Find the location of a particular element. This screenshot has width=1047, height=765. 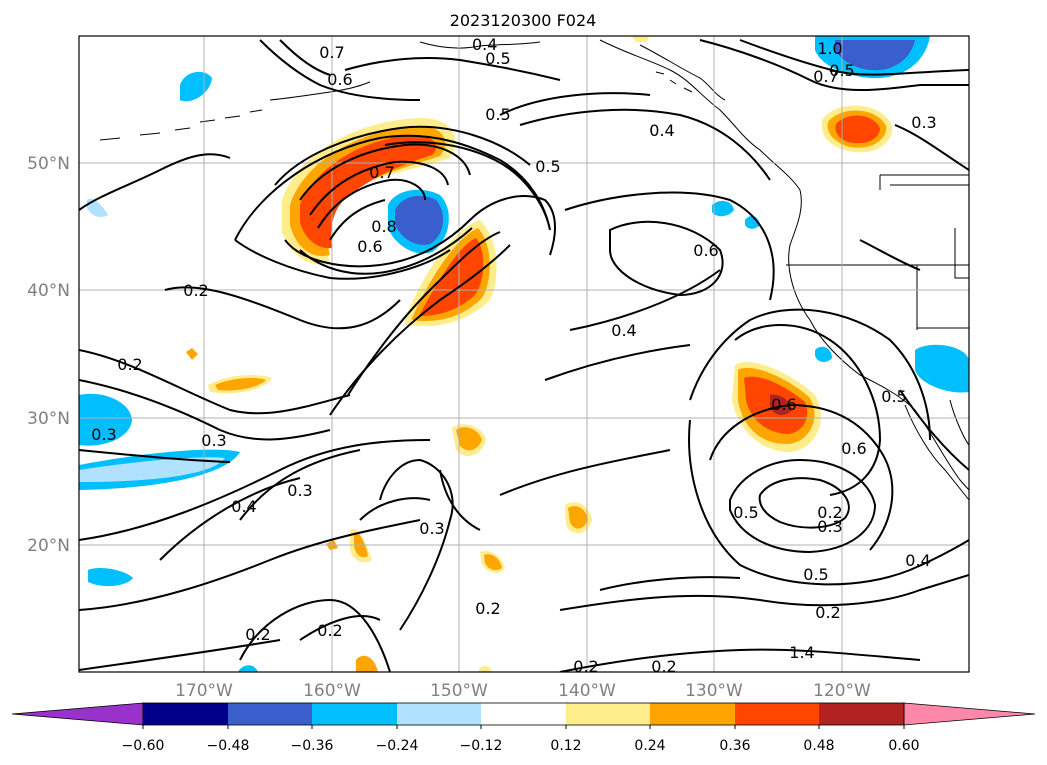

colorbar-tick-label: 0.60 is located at coordinates (903, 746).